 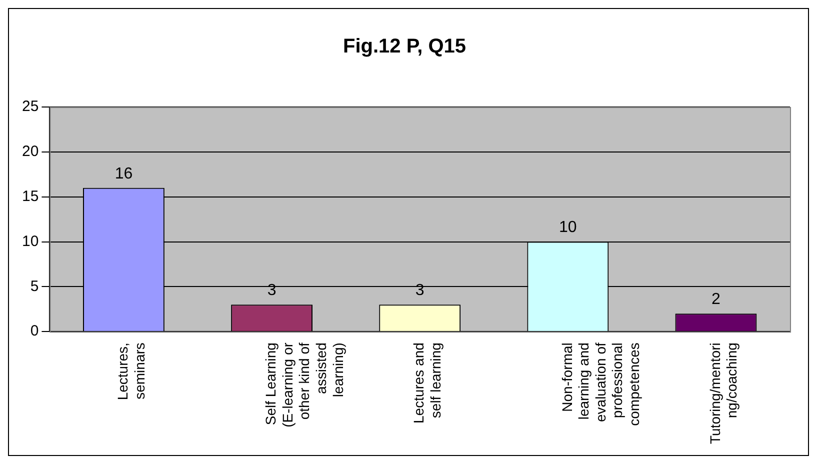 I want to click on data-label: 2, so click(x=716, y=299).